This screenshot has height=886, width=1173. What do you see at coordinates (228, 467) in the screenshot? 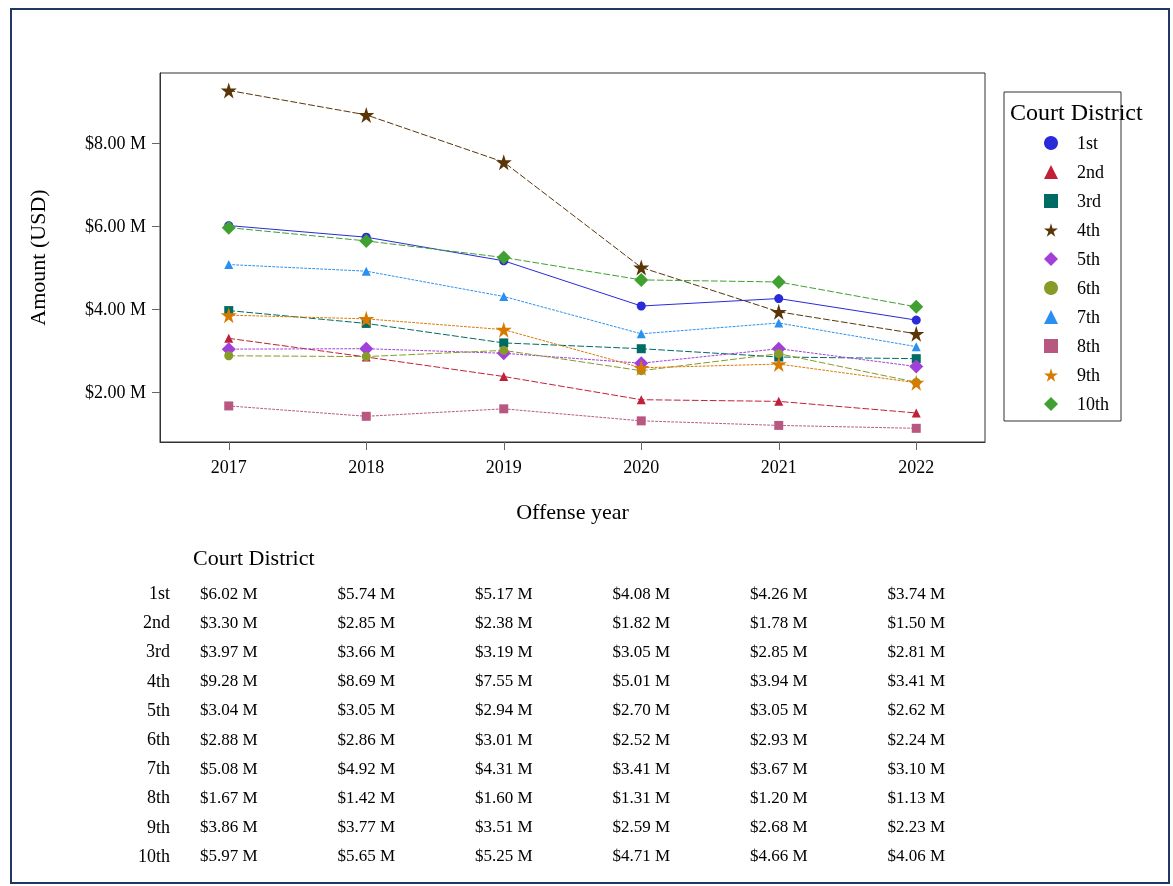
I see `x-tick-label: 2017` at bounding box center [228, 467].